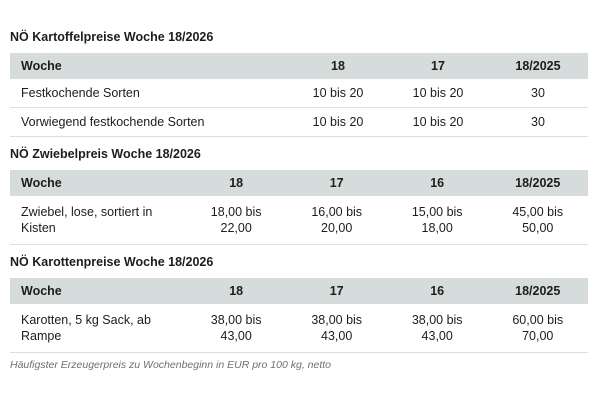  What do you see at coordinates (537, 220) in the screenshot?
I see `price-cell: 45,00 bis 50,00` at bounding box center [537, 220].